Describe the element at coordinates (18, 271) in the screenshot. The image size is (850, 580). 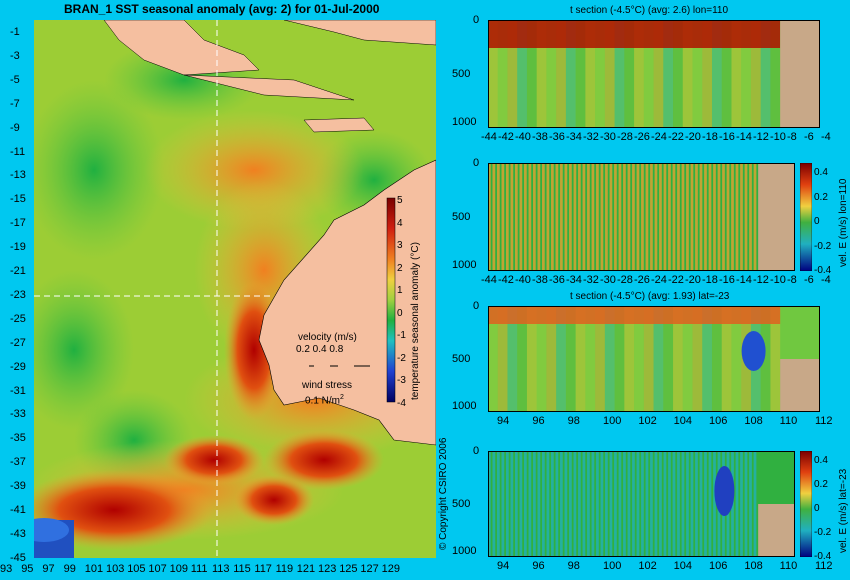
I see `lat-tick-label: -21` at that location.